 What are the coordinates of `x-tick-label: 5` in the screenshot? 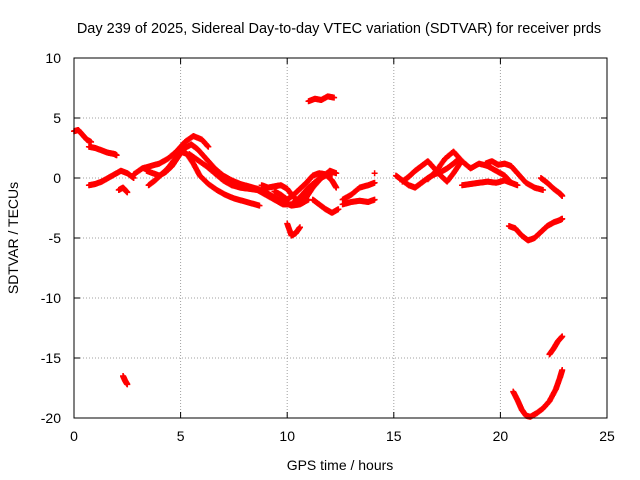 It's located at (181, 436).